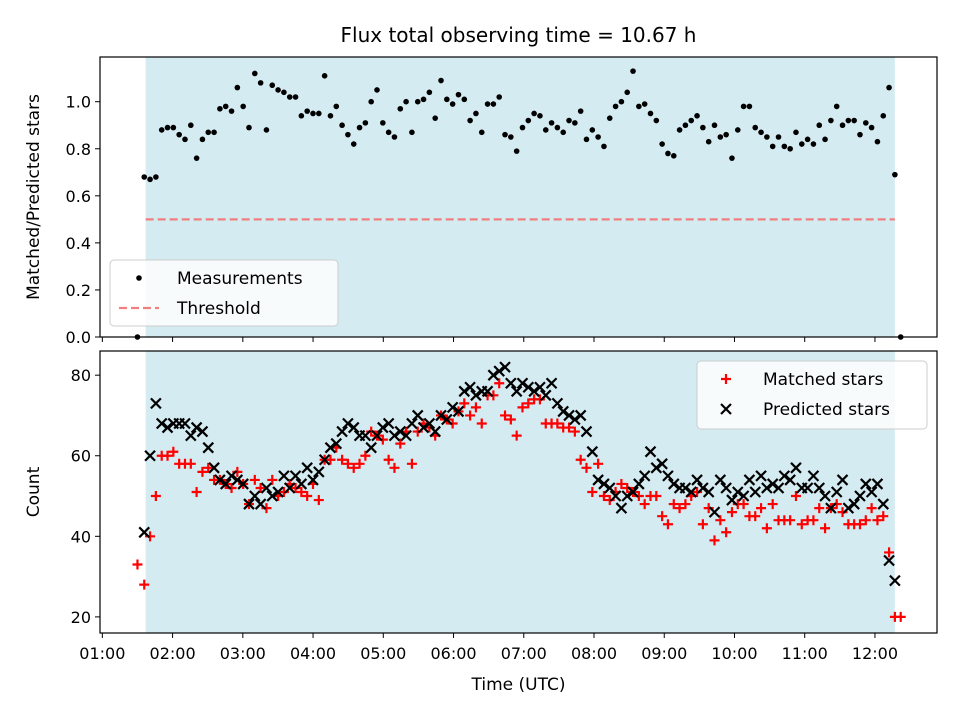 Image resolution: width=960 pixels, height=720 pixels. What do you see at coordinates (524, 653) in the screenshot?
I see `x-tick-label: 07:00` at bounding box center [524, 653].